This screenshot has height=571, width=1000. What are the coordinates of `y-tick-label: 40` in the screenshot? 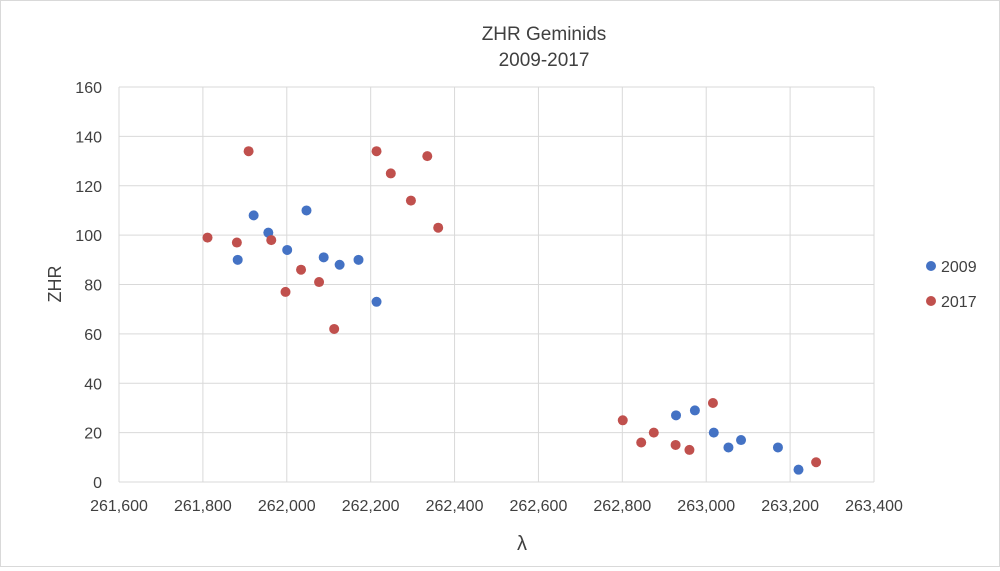 It's located at (93, 384).